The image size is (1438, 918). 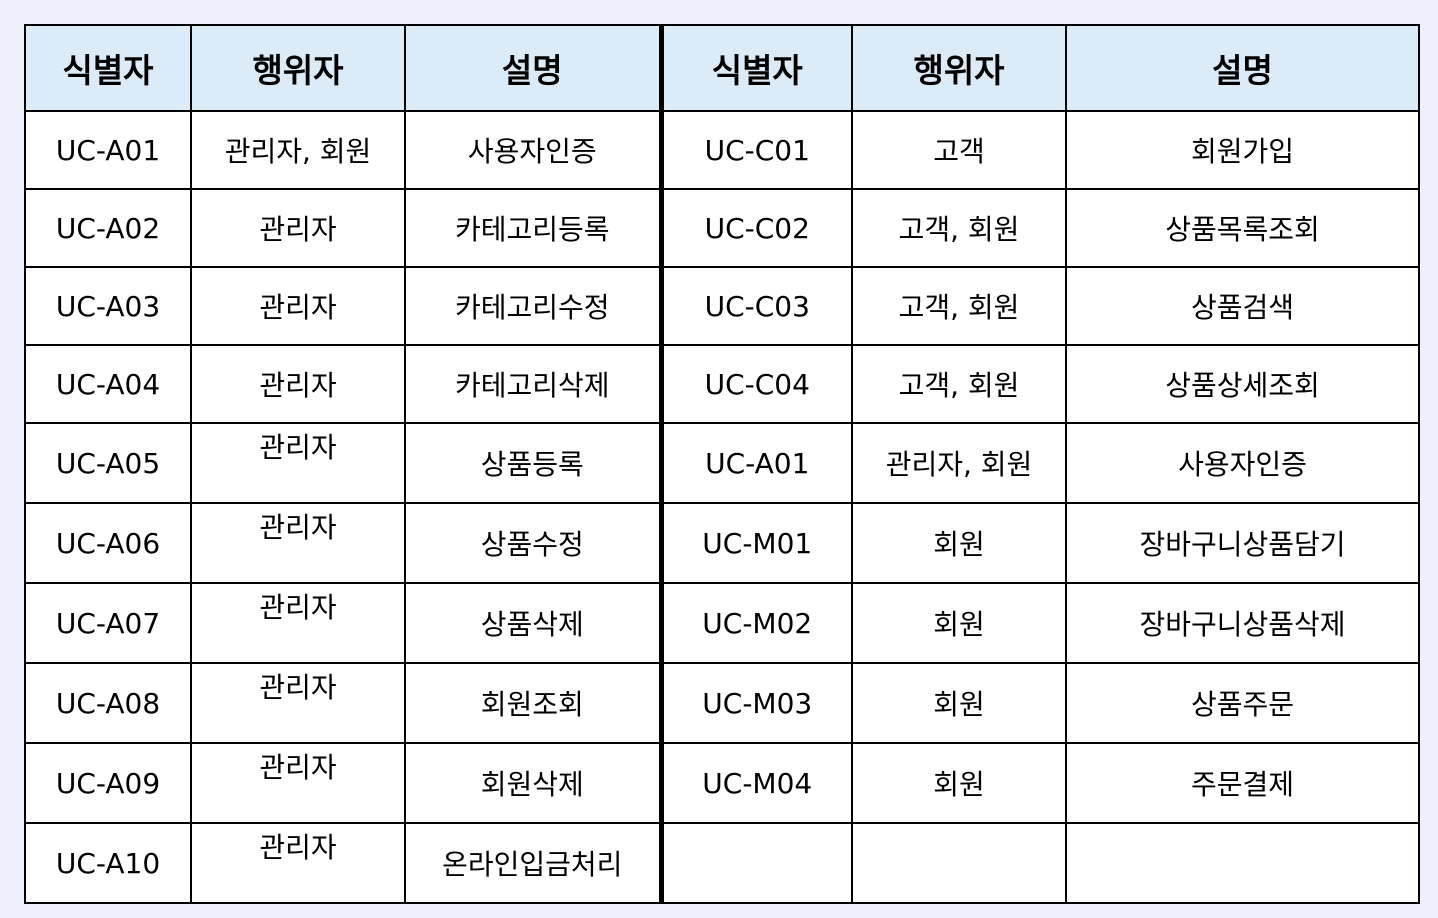 I want to click on cell-id: UC-A06, so click(x=108, y=543).